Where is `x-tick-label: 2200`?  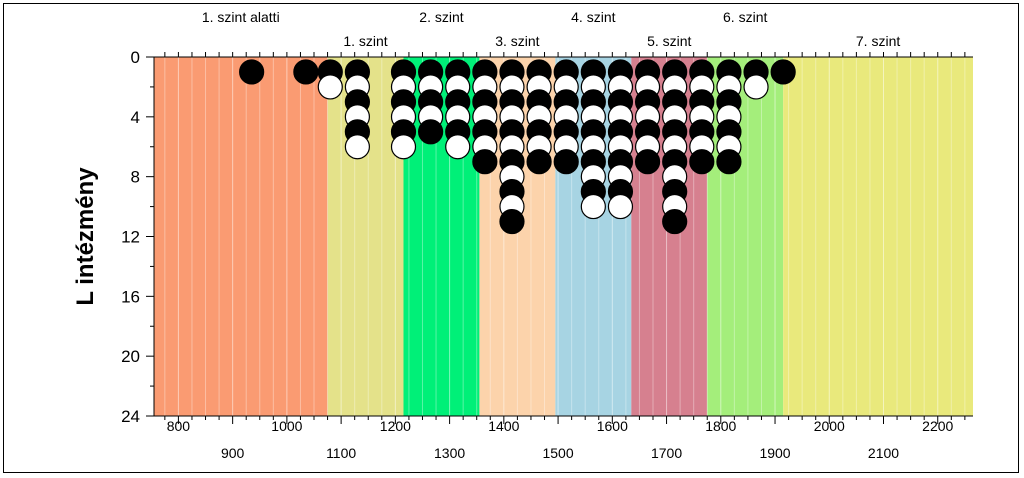
x-tick-label: 2200 is located at coordinates (937, 426).